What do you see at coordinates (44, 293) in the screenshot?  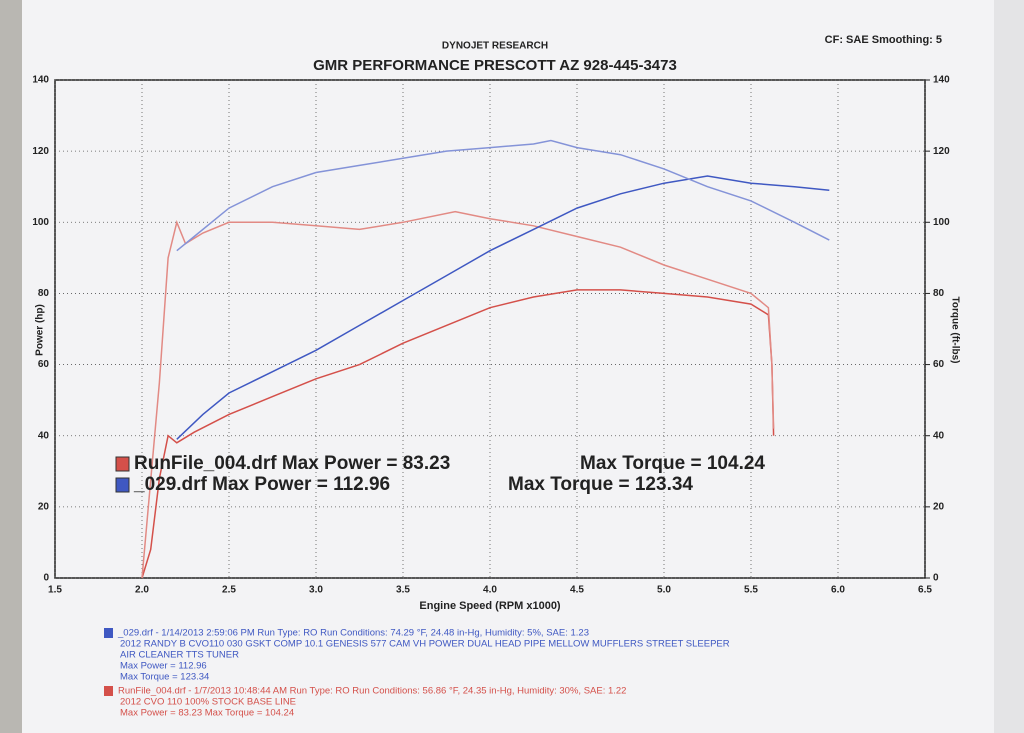 I see `y-tick-label: 80` at bounding box center [44, 293].